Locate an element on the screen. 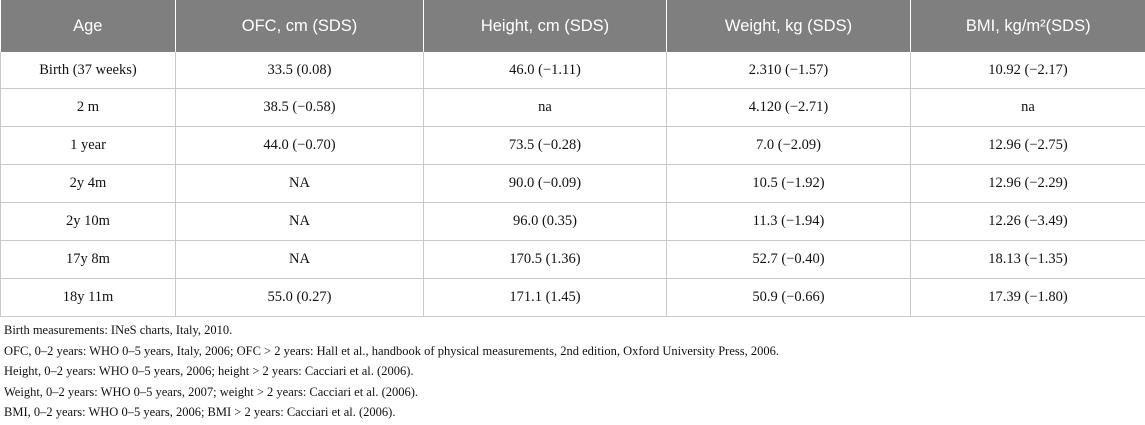 Image resolution: width=1145 pixels, height=425 pixels. cell-ofc: 44.0 (−0.70) is located at coordinates (299, 145).